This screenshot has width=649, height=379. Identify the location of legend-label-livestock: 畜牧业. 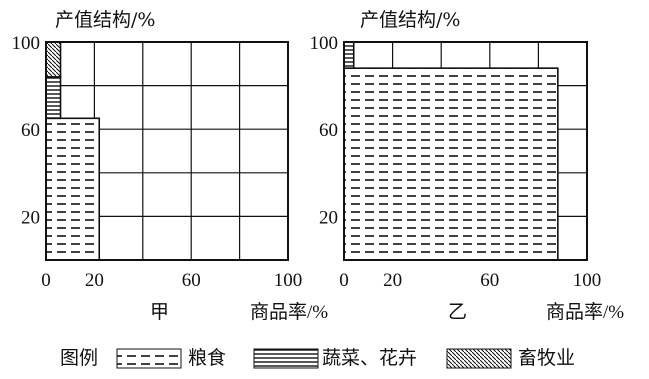
(546, 358).